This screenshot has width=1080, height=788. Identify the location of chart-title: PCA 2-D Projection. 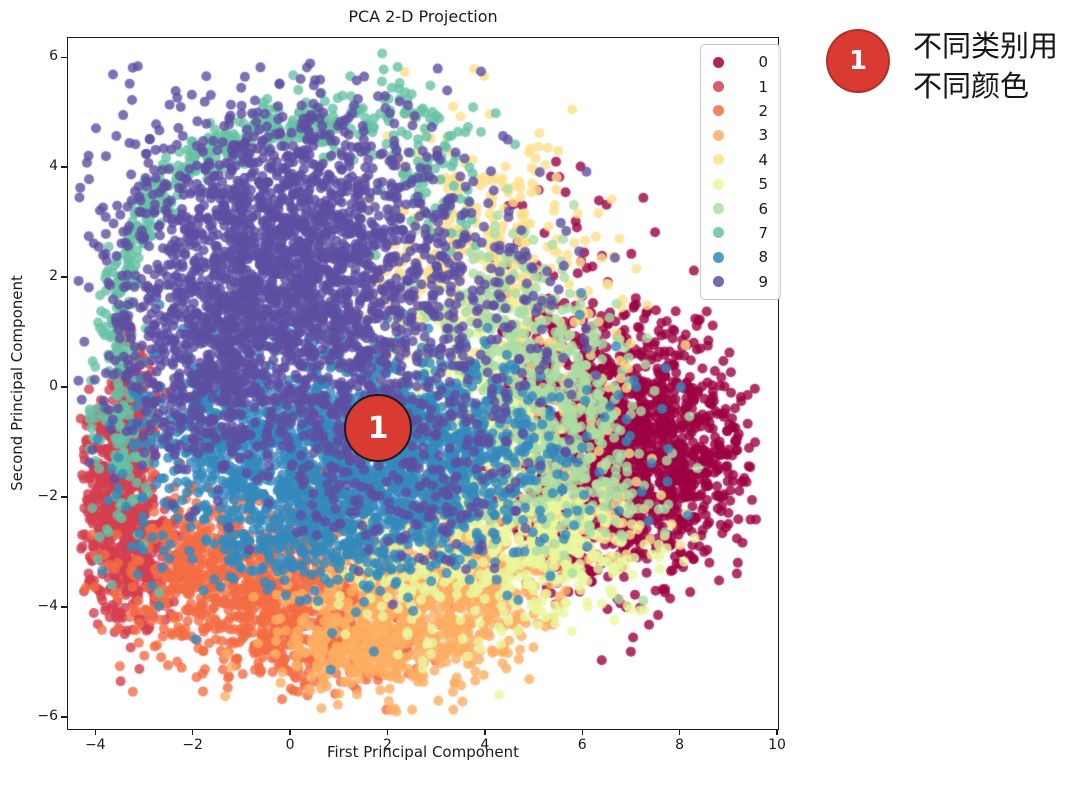
(423, 16).